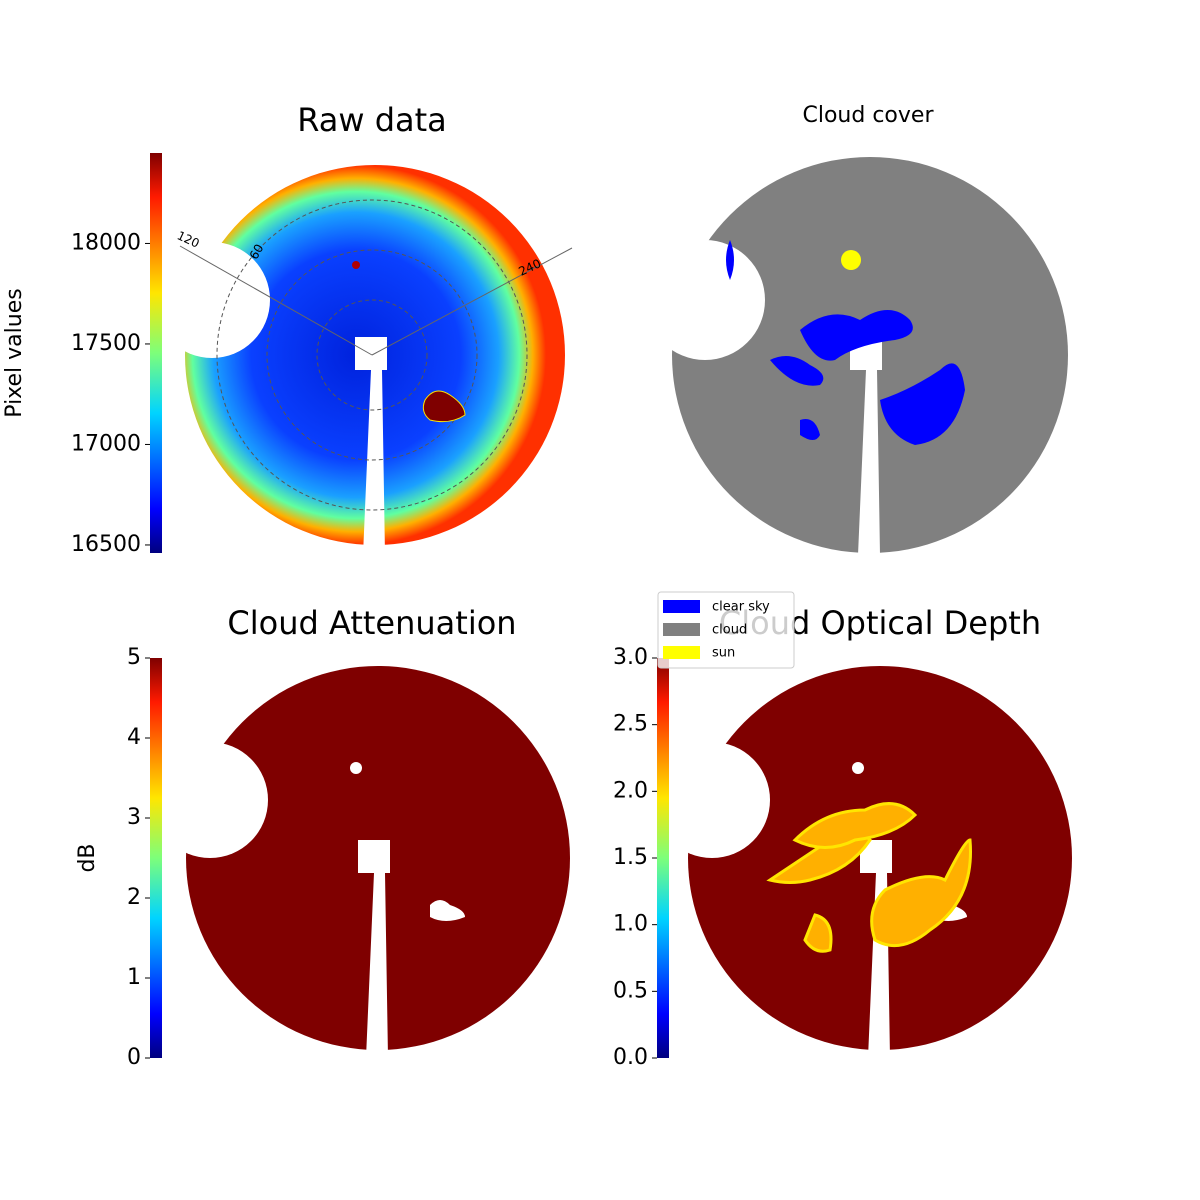 The width and height of the screenshot is (1200, 1200). I want to click on colorbar-tick-label: 17000, so click(106, 443).